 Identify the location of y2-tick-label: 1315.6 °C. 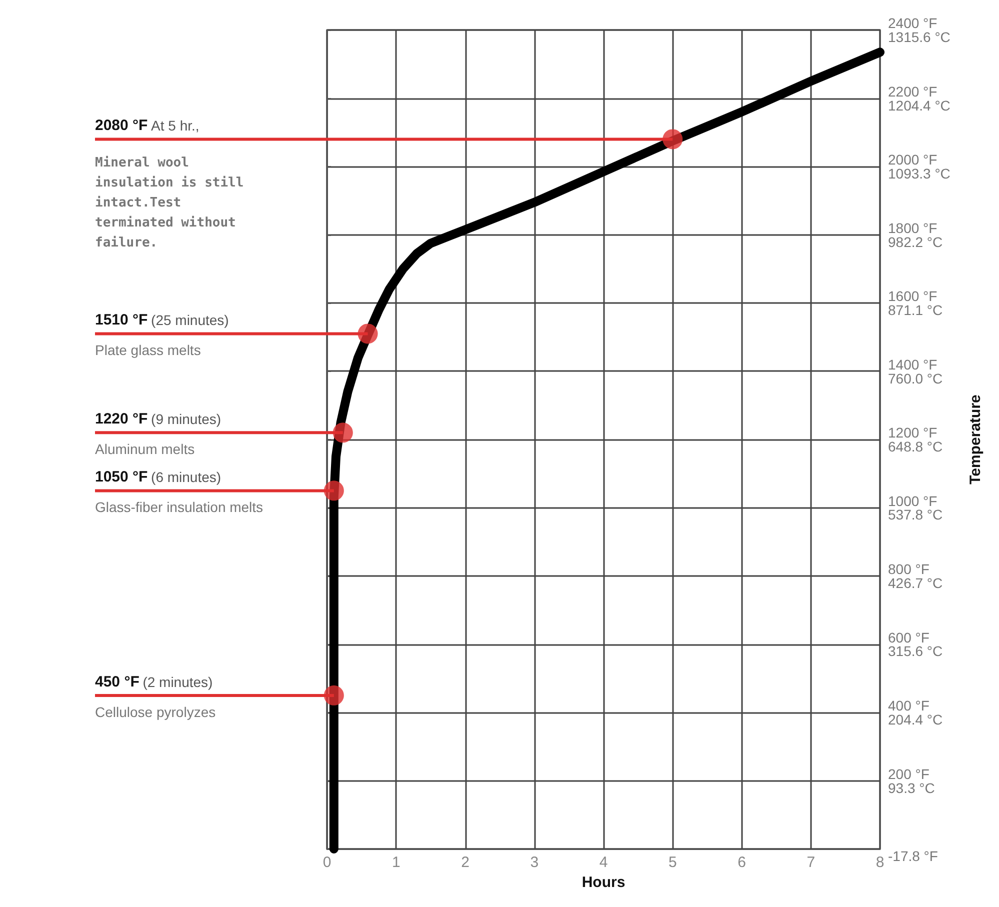
(919, 37).